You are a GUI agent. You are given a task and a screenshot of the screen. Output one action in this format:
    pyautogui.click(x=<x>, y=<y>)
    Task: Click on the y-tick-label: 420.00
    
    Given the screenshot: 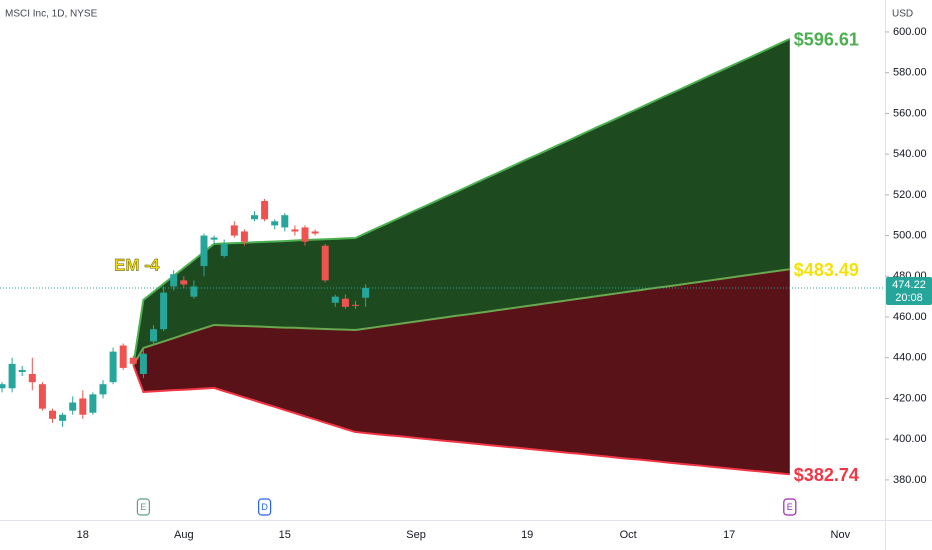 What is the action you would take?
    pyautogui.click(x=910, y=398)
    